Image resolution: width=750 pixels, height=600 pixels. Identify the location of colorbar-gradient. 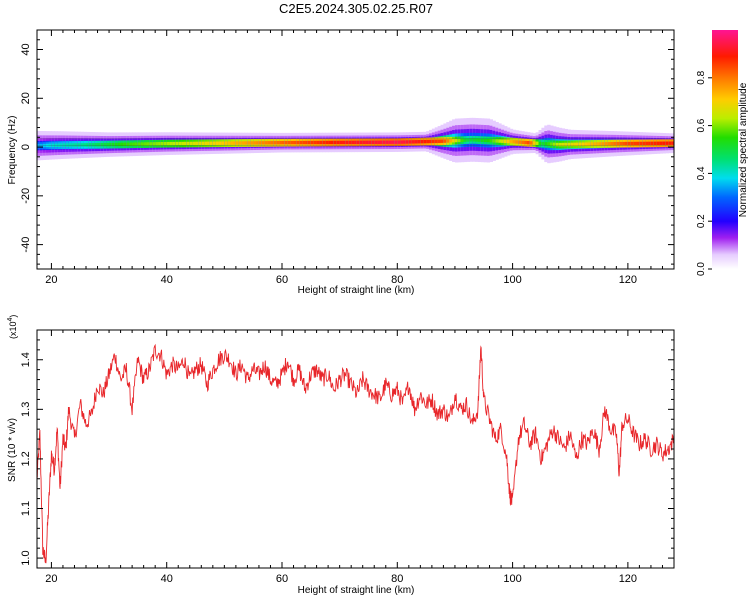
(725, 149).